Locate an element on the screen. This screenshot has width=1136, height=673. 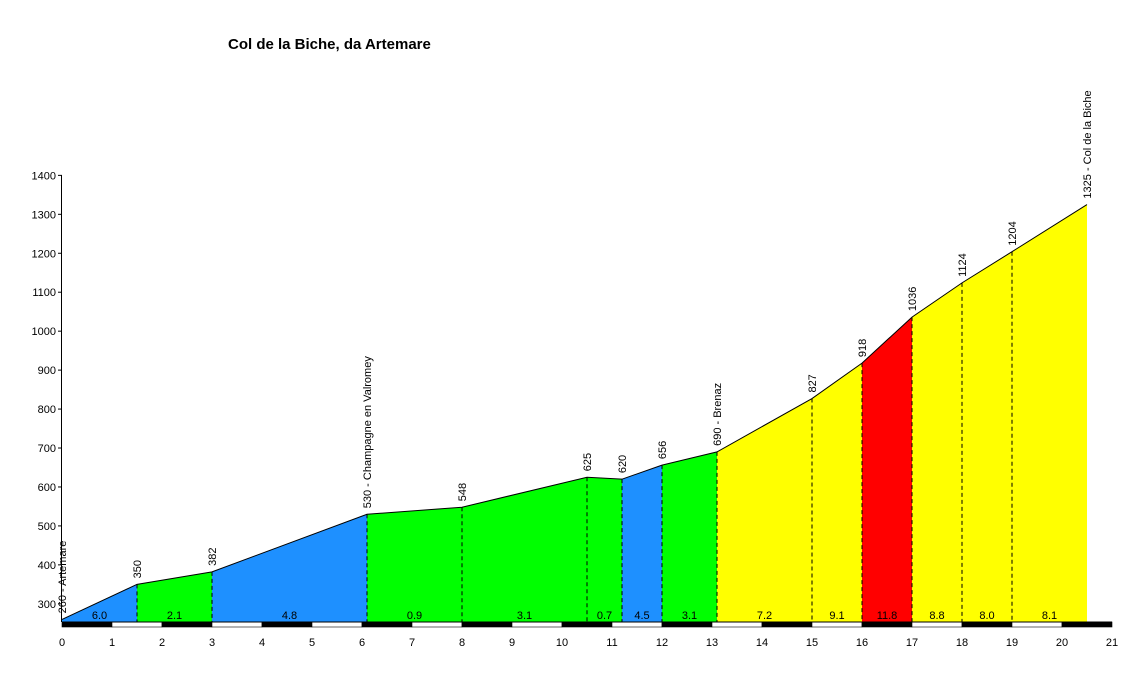
gradient-label: 7.2 is located at coordinates (764, 616).